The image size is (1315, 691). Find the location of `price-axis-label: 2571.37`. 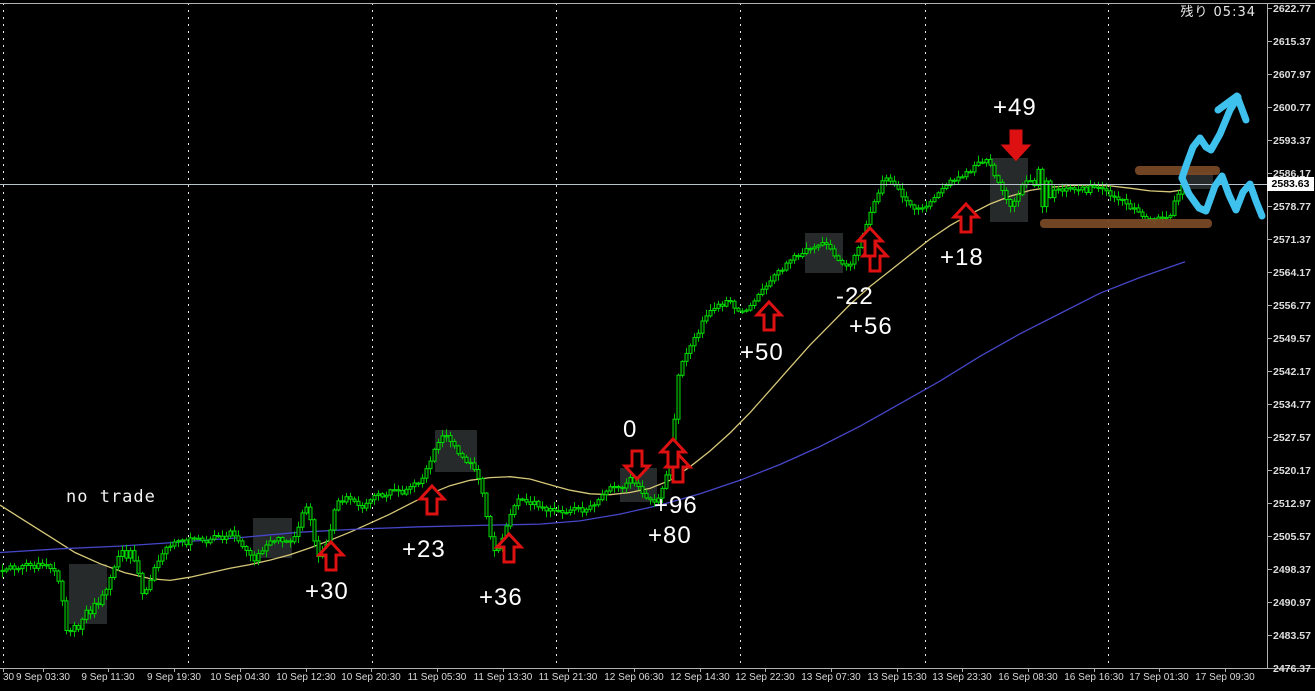

price-axis-label: 2571.37 is located at coordinates (1292, 240).